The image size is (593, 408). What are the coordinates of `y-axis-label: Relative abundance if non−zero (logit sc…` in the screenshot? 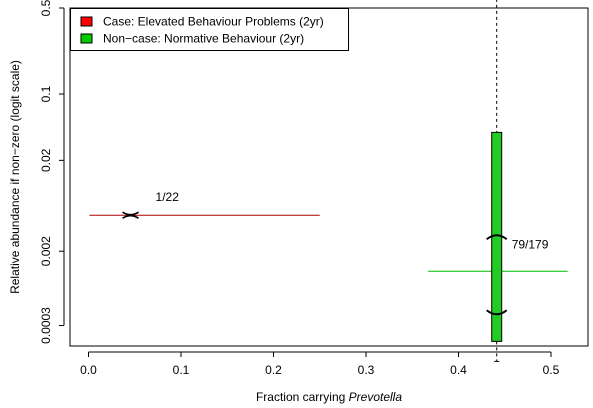 It's located at (15, 177).